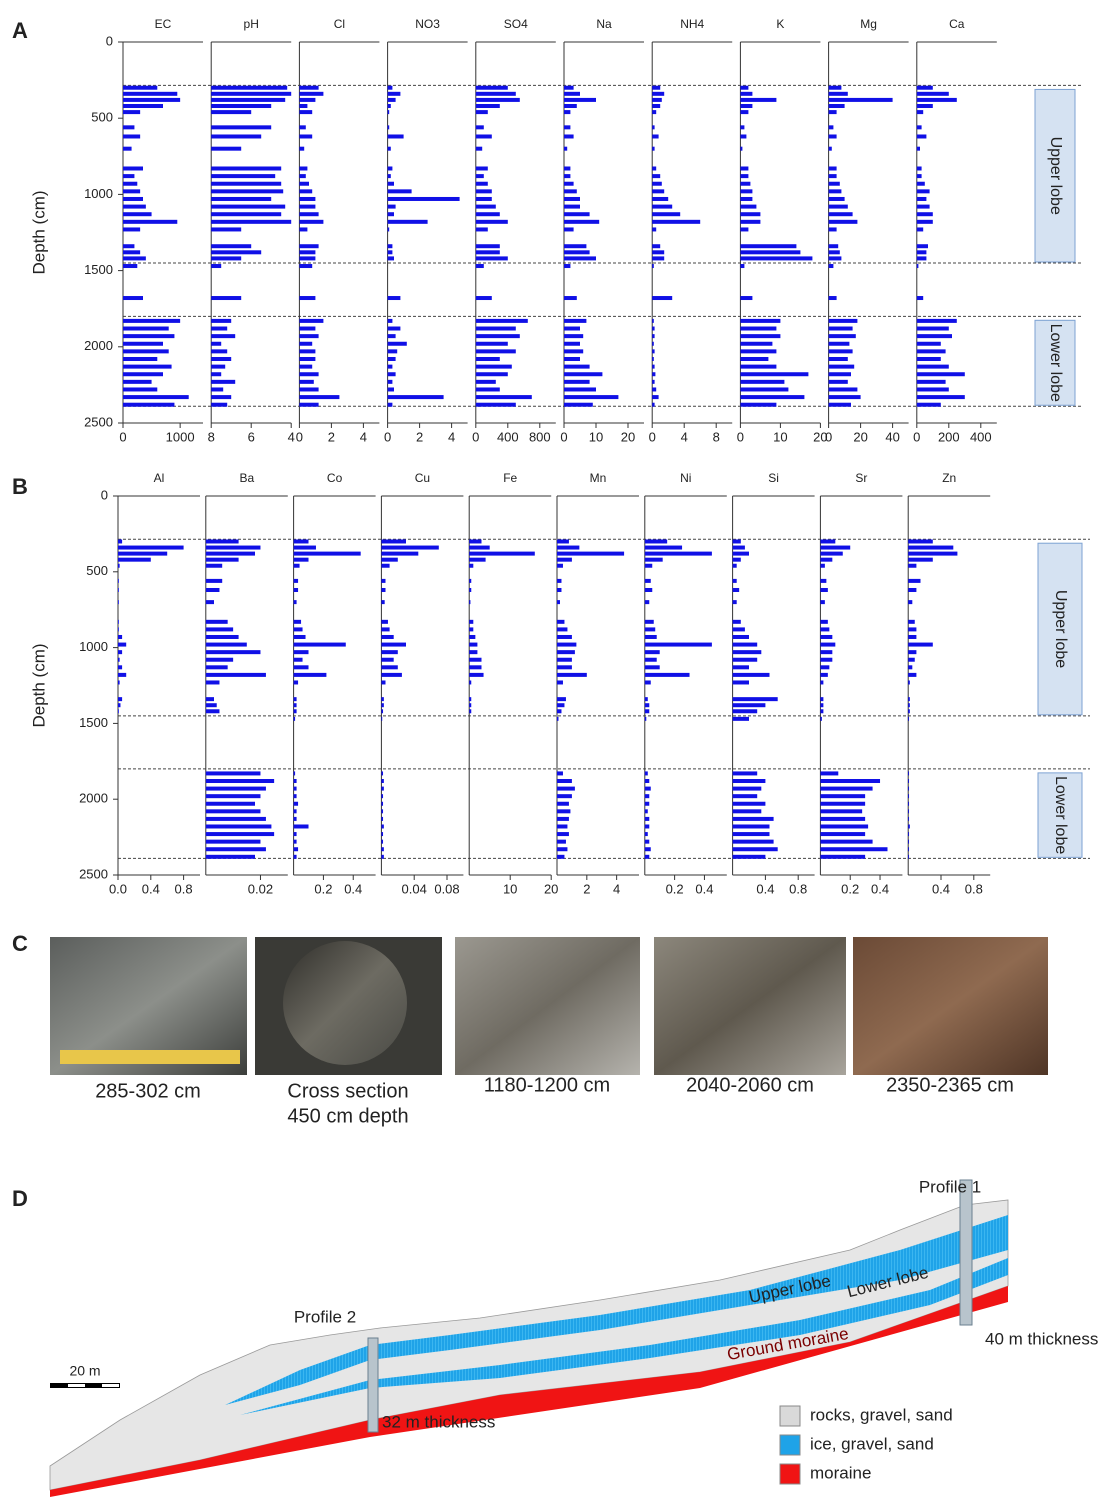 The image size is (1104, 1497). What do you see at coordinates (765, 888) in the screenshot?
I see `x-tick-label: 0.4` at bounding box center [765, 888].